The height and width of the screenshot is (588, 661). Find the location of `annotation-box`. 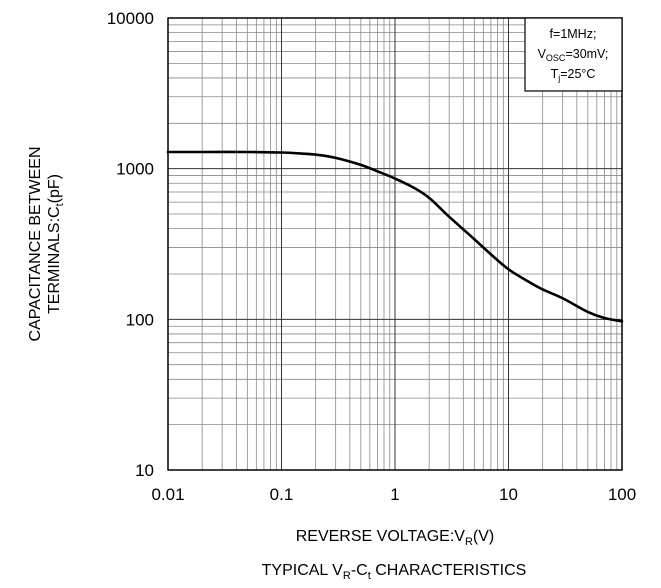

annotation-box is located at coordinates (573, 54).